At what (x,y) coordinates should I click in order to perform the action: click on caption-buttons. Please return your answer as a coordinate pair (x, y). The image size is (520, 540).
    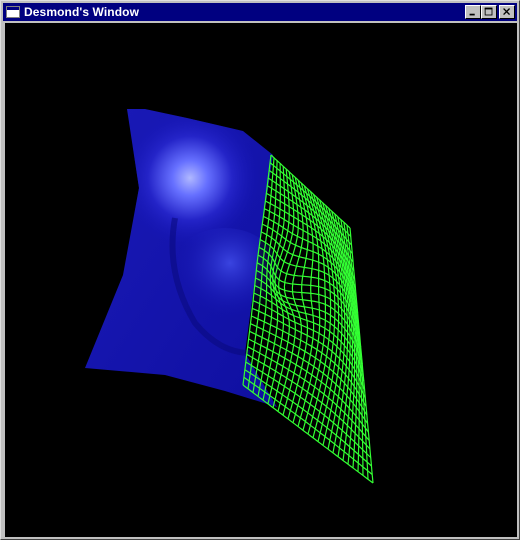
    Looking at the image, I should click on (490, 12).